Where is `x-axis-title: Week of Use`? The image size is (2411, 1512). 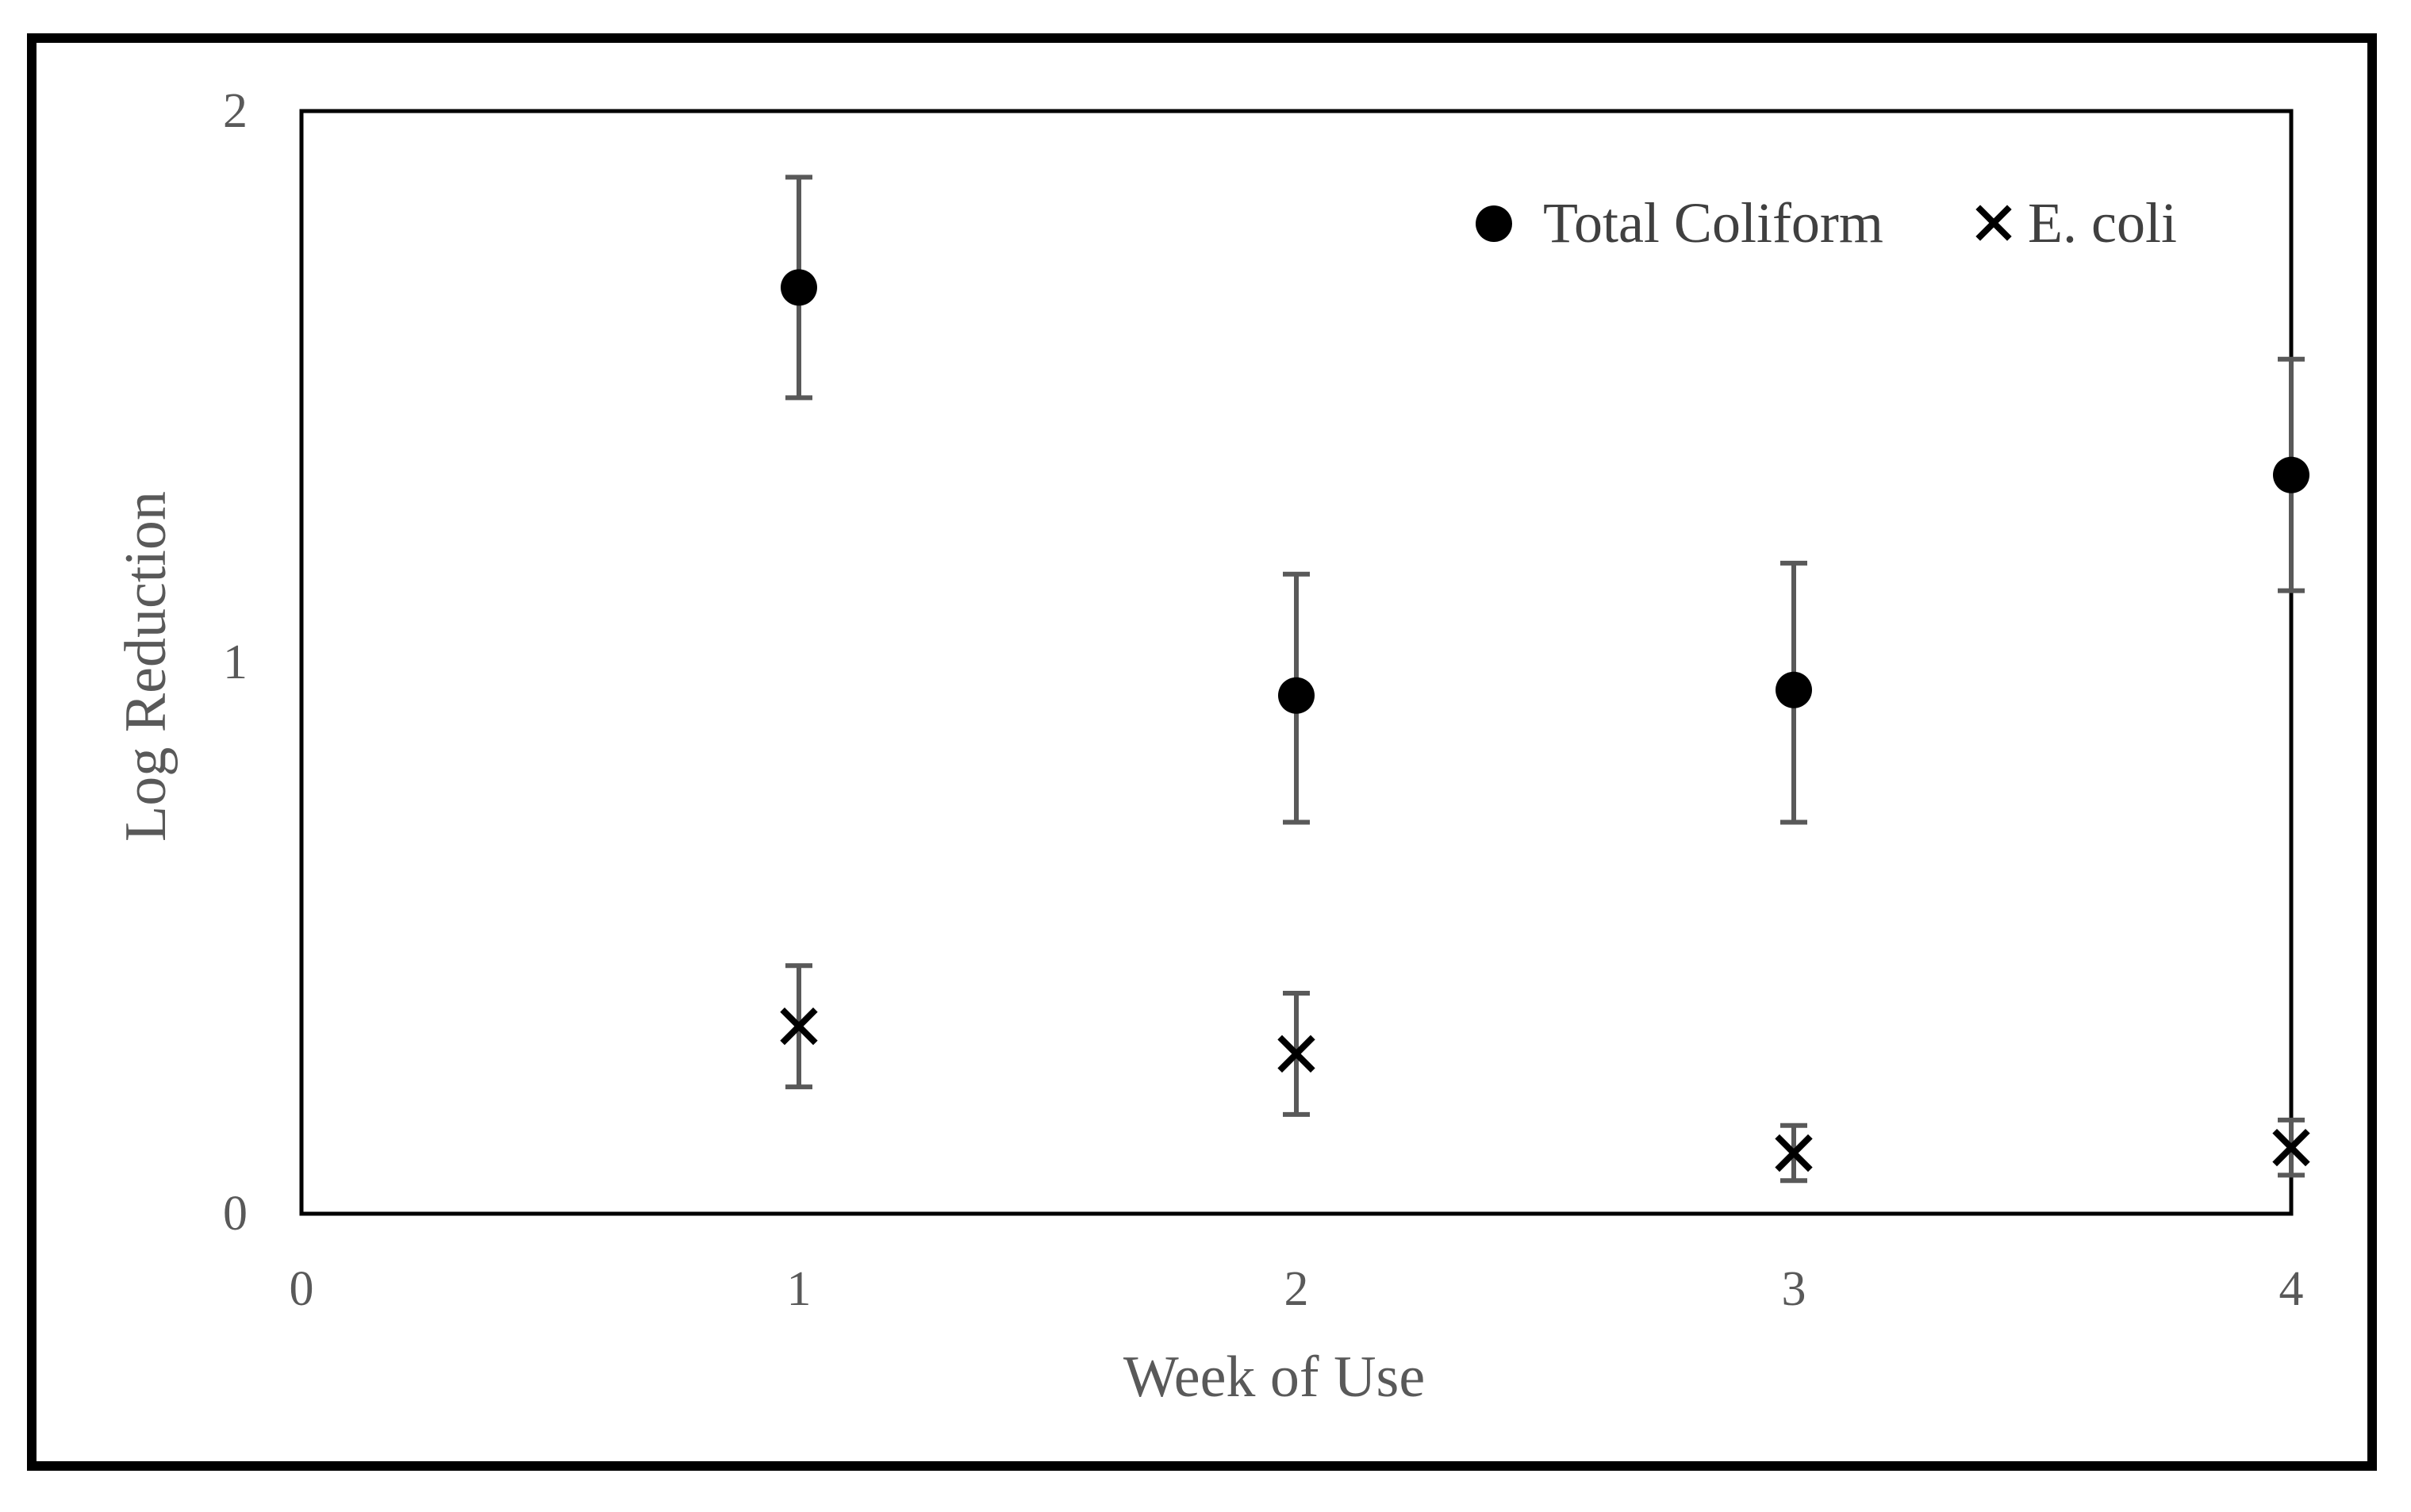 x-axis-title: Week of Use is located at coordinates (1274, 1378).